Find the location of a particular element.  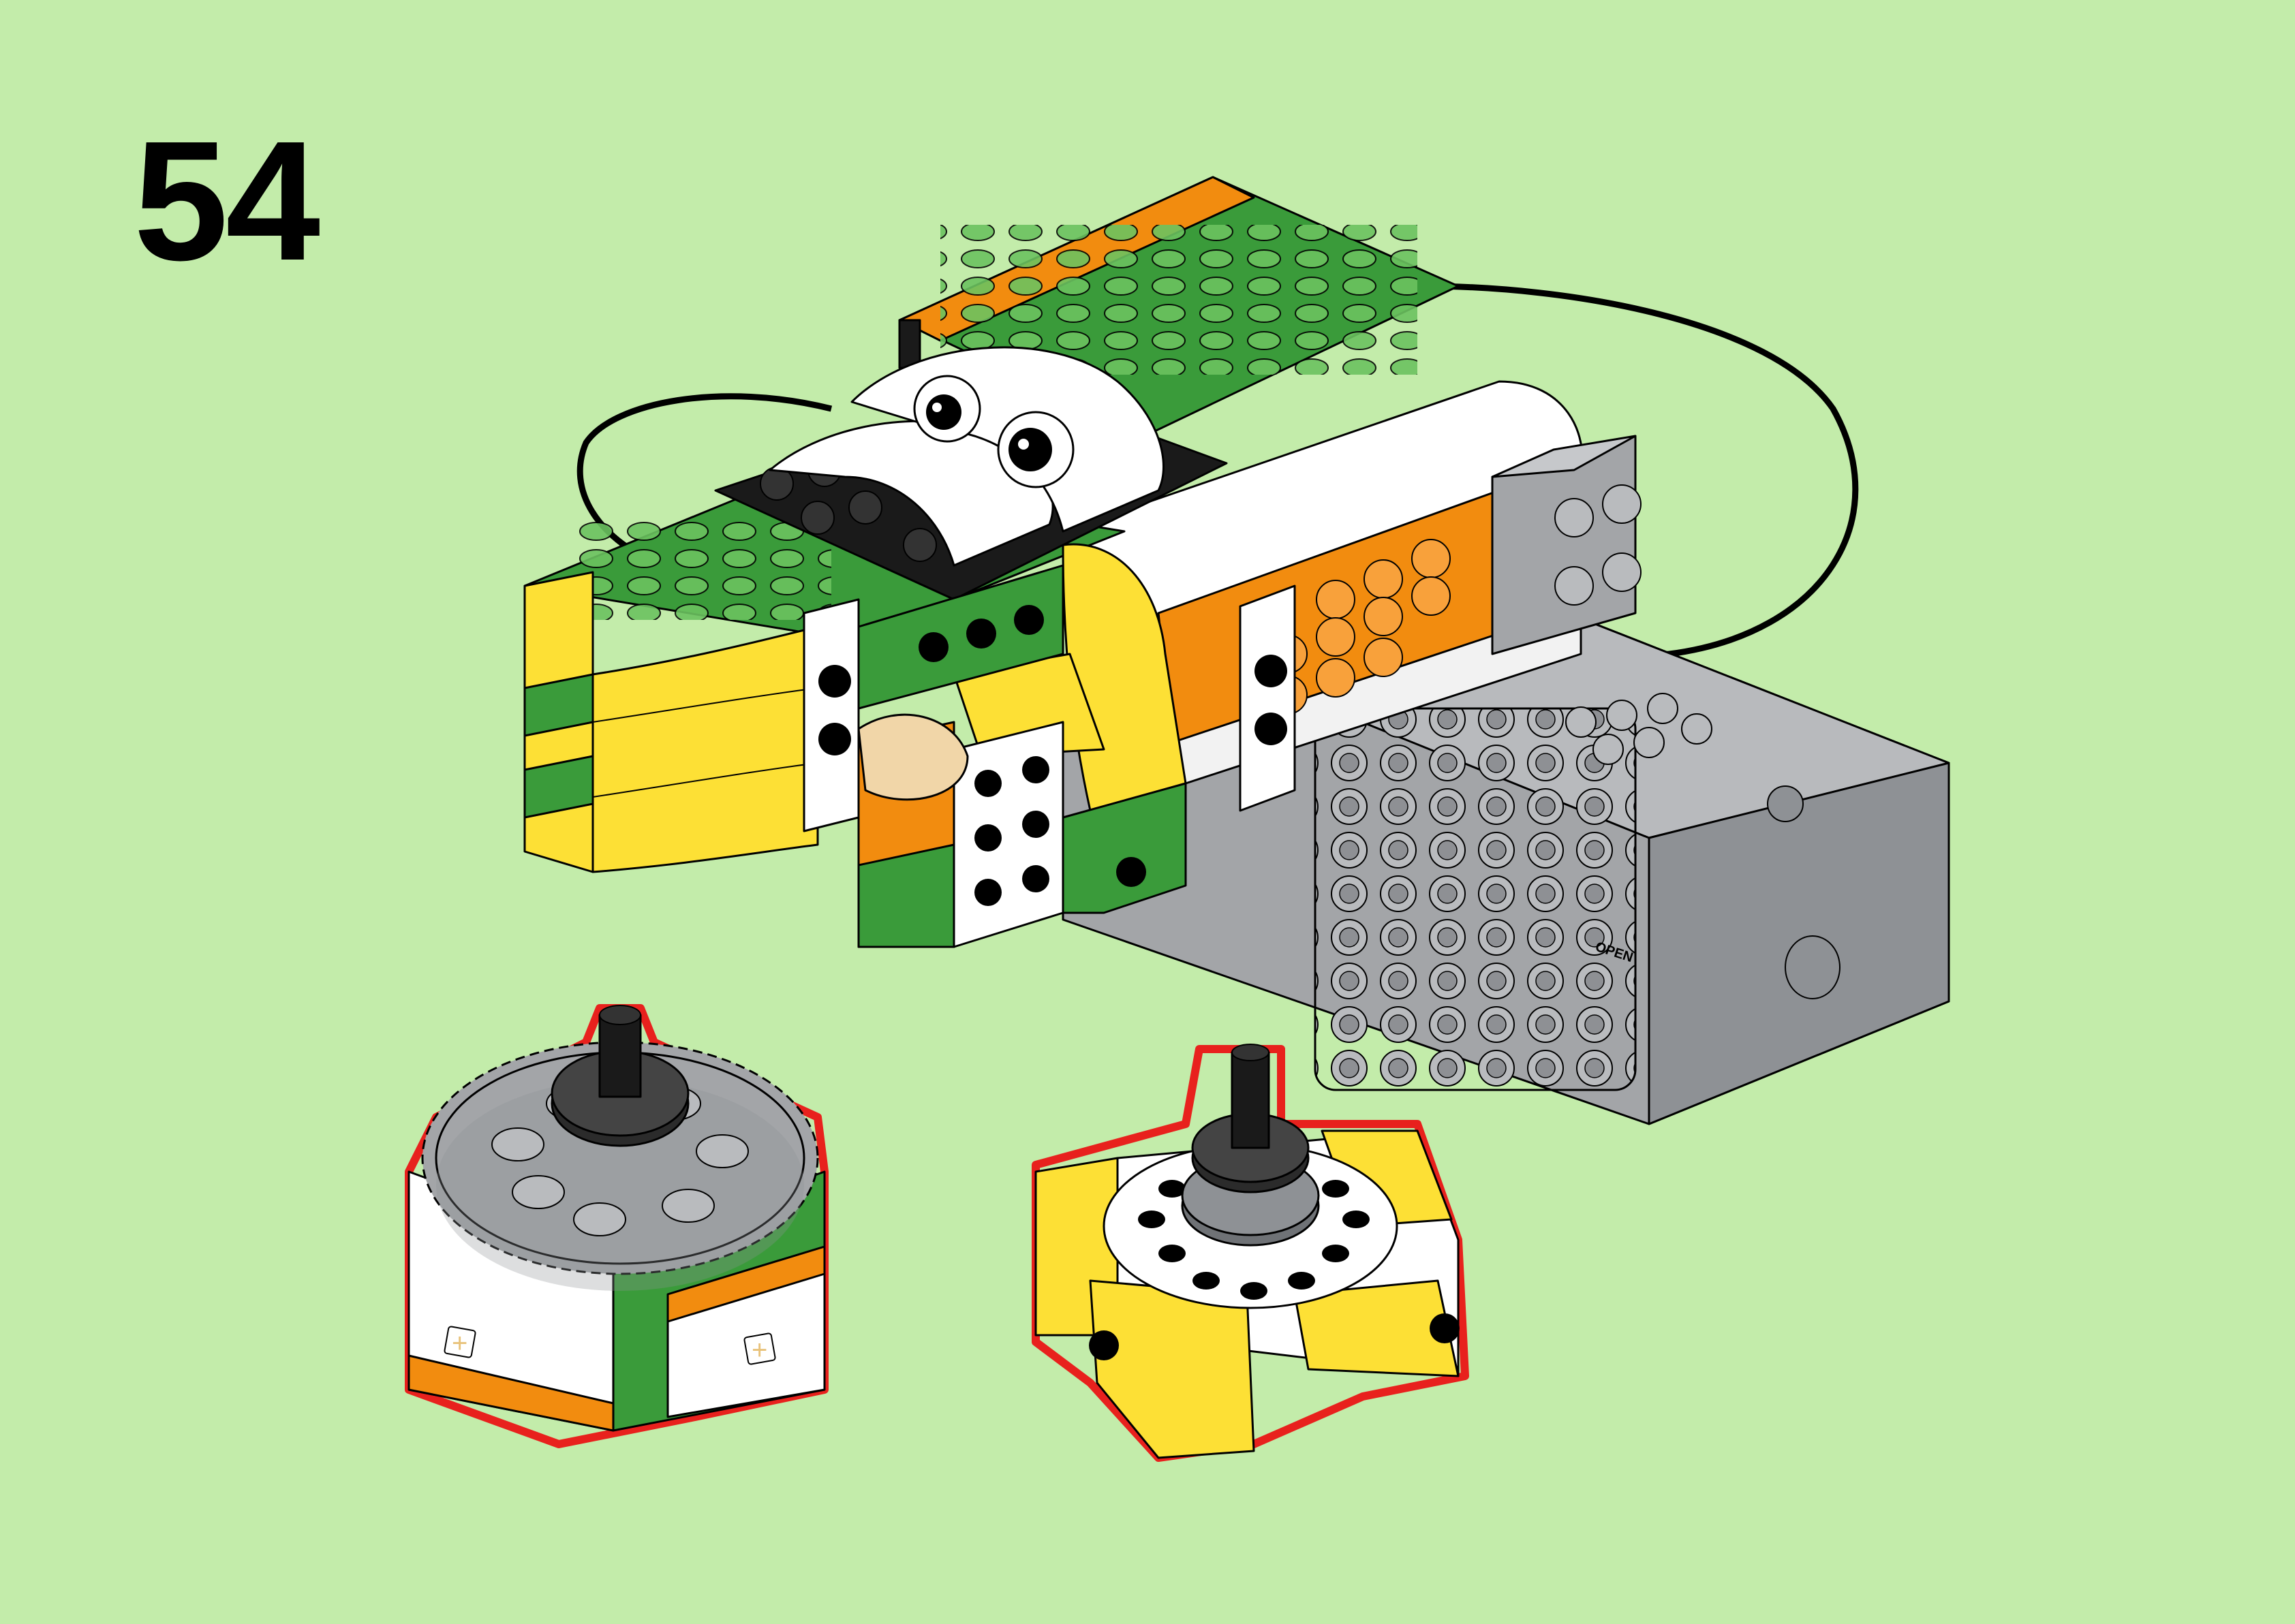

white-beams is located at coordinates (1077, 688).